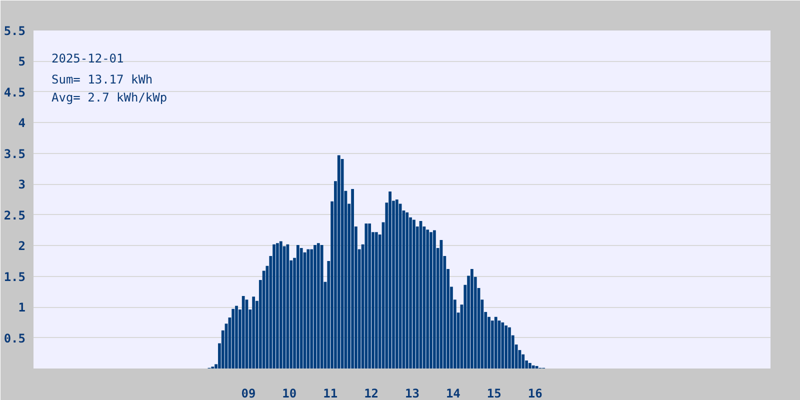 The width and height of the screenshot is (800, 400). Describe the element at coordinates (22, 185) in the screenshot. I see `y-tick-label: 3` at that location.